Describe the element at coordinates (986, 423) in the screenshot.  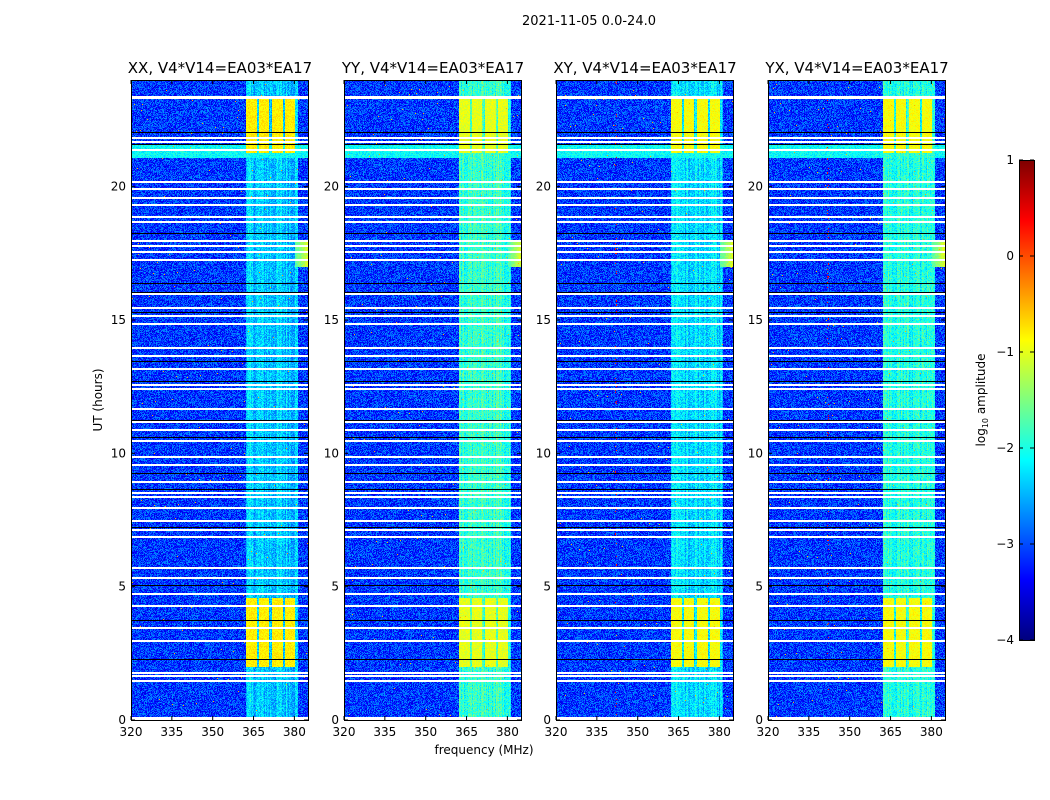
I see `colorbar-label-sub: 10` at that location.